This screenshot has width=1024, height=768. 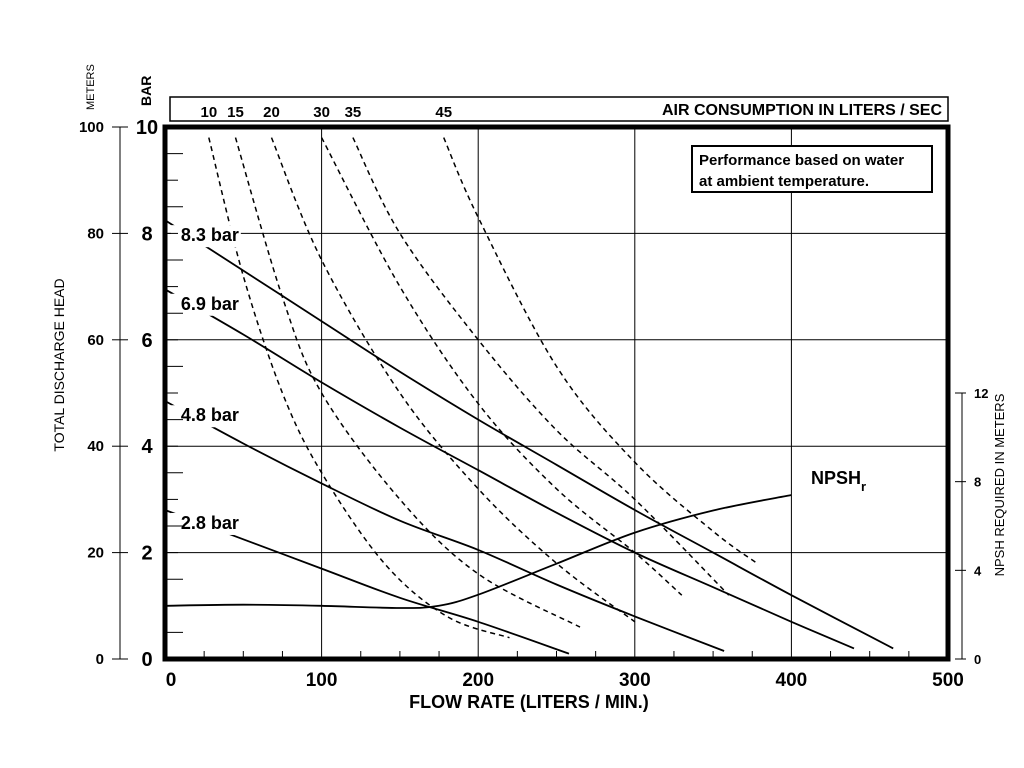 I want to click on air-consumption-tick-35: 35, so click(x=353, y=112).